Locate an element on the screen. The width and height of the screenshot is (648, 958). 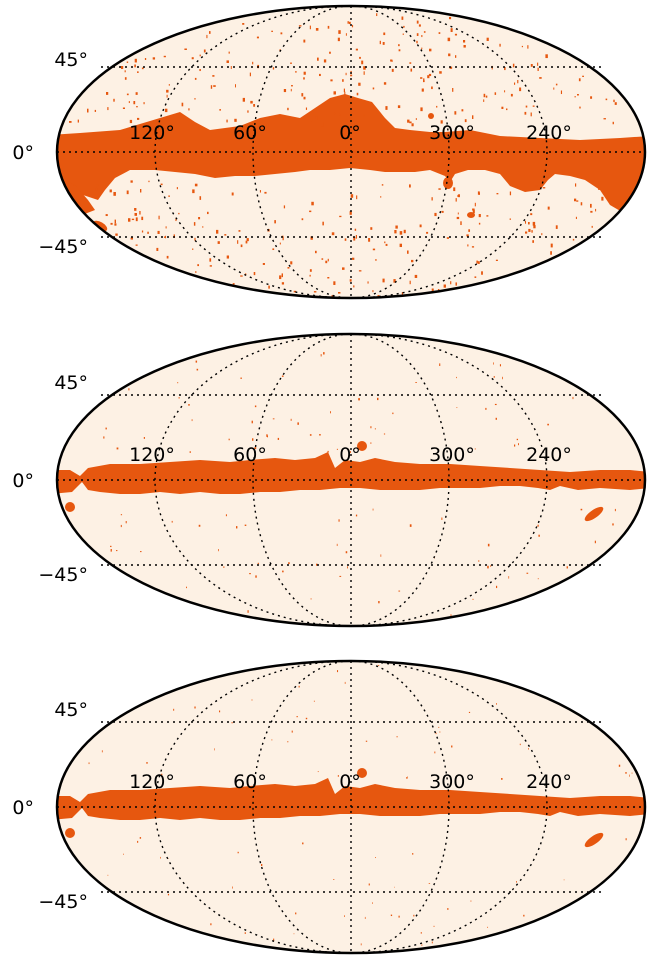
galactic-plane-mask is located at coordinates (351, 799).